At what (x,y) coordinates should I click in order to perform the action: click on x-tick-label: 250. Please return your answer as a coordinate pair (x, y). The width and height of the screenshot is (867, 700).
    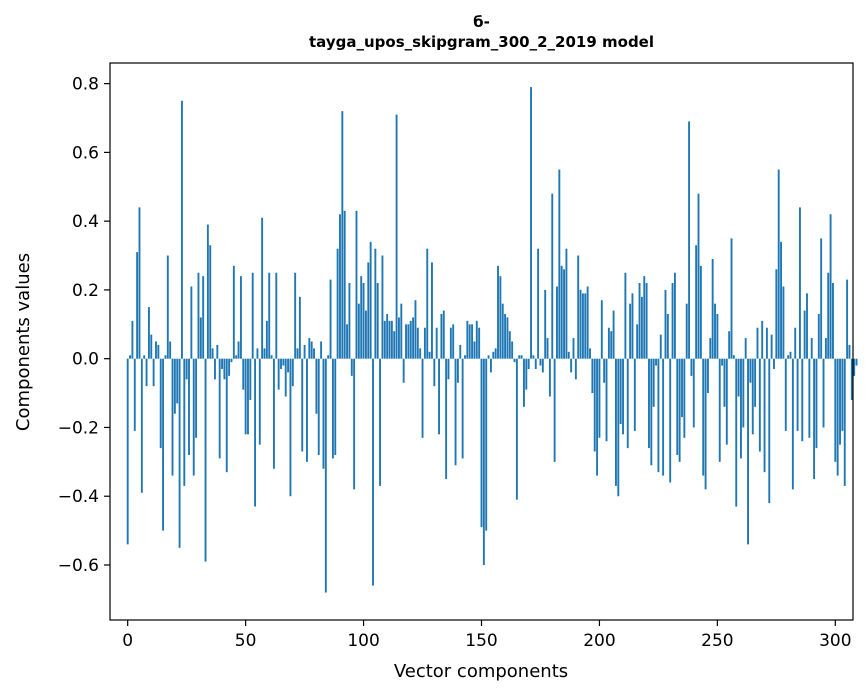
    Looking at the image, I should click on (717, 641).